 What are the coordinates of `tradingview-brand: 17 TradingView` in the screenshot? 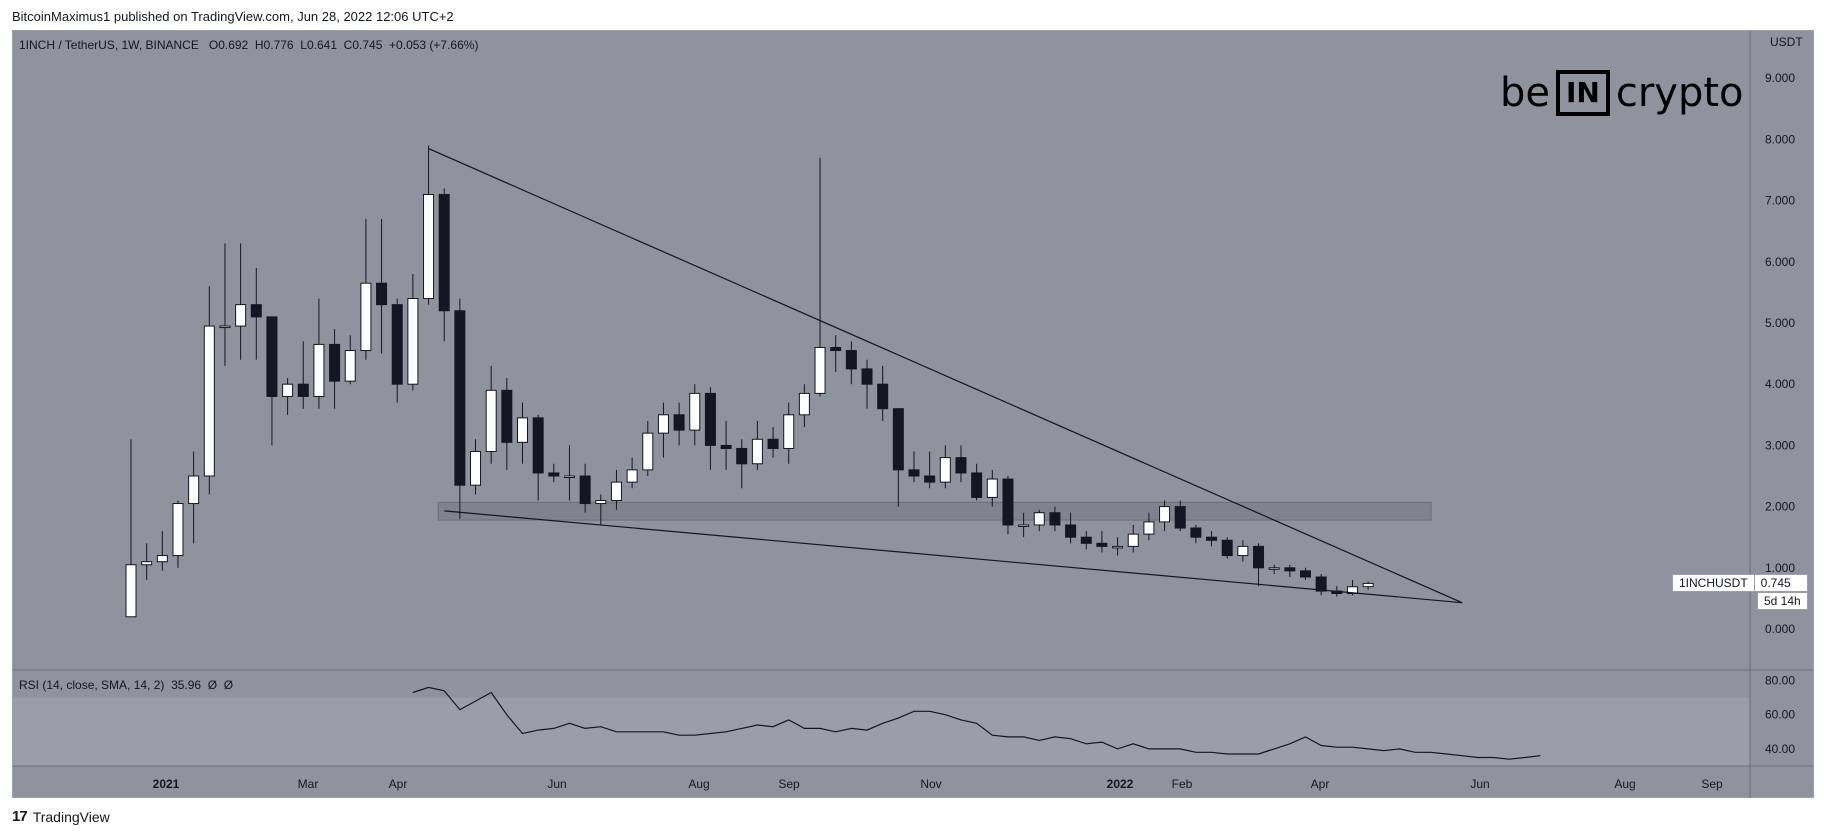 It's located at (61, 816).